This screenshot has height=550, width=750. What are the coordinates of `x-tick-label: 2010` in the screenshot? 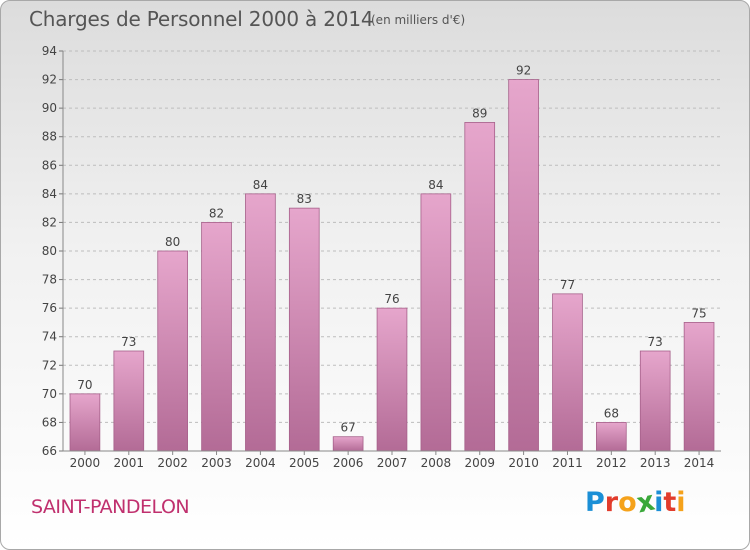 It's located at (523, 463).